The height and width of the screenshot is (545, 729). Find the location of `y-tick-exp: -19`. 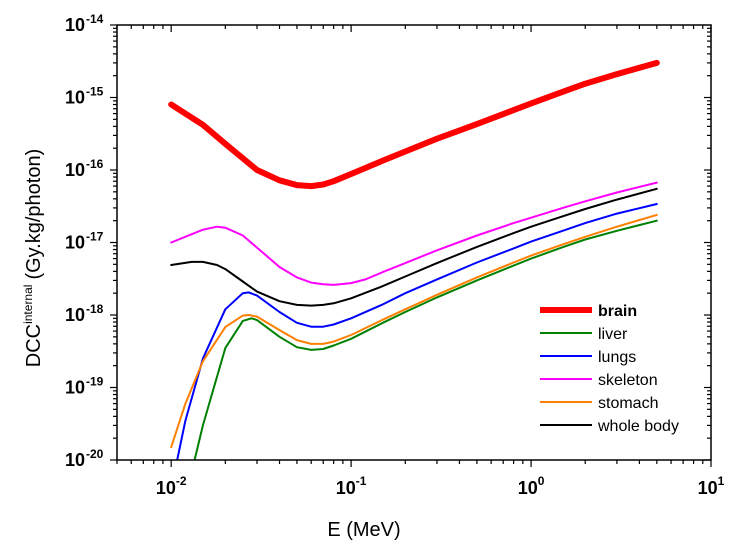

y-tick-exp: -19 is located at coordinates (95, 382).